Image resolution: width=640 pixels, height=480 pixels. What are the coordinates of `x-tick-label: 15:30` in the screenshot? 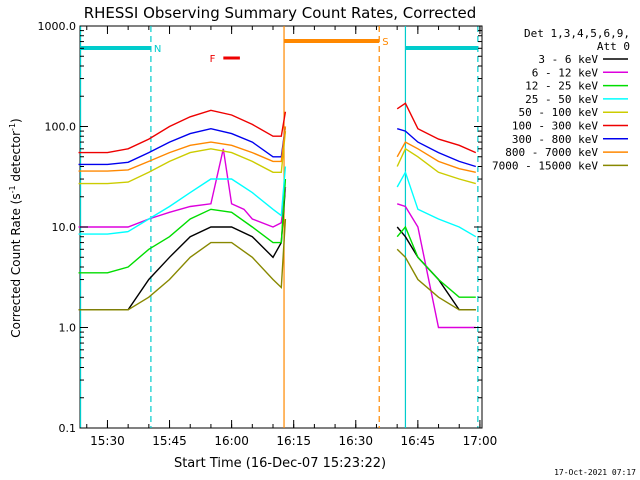 It's located at (107, 441).